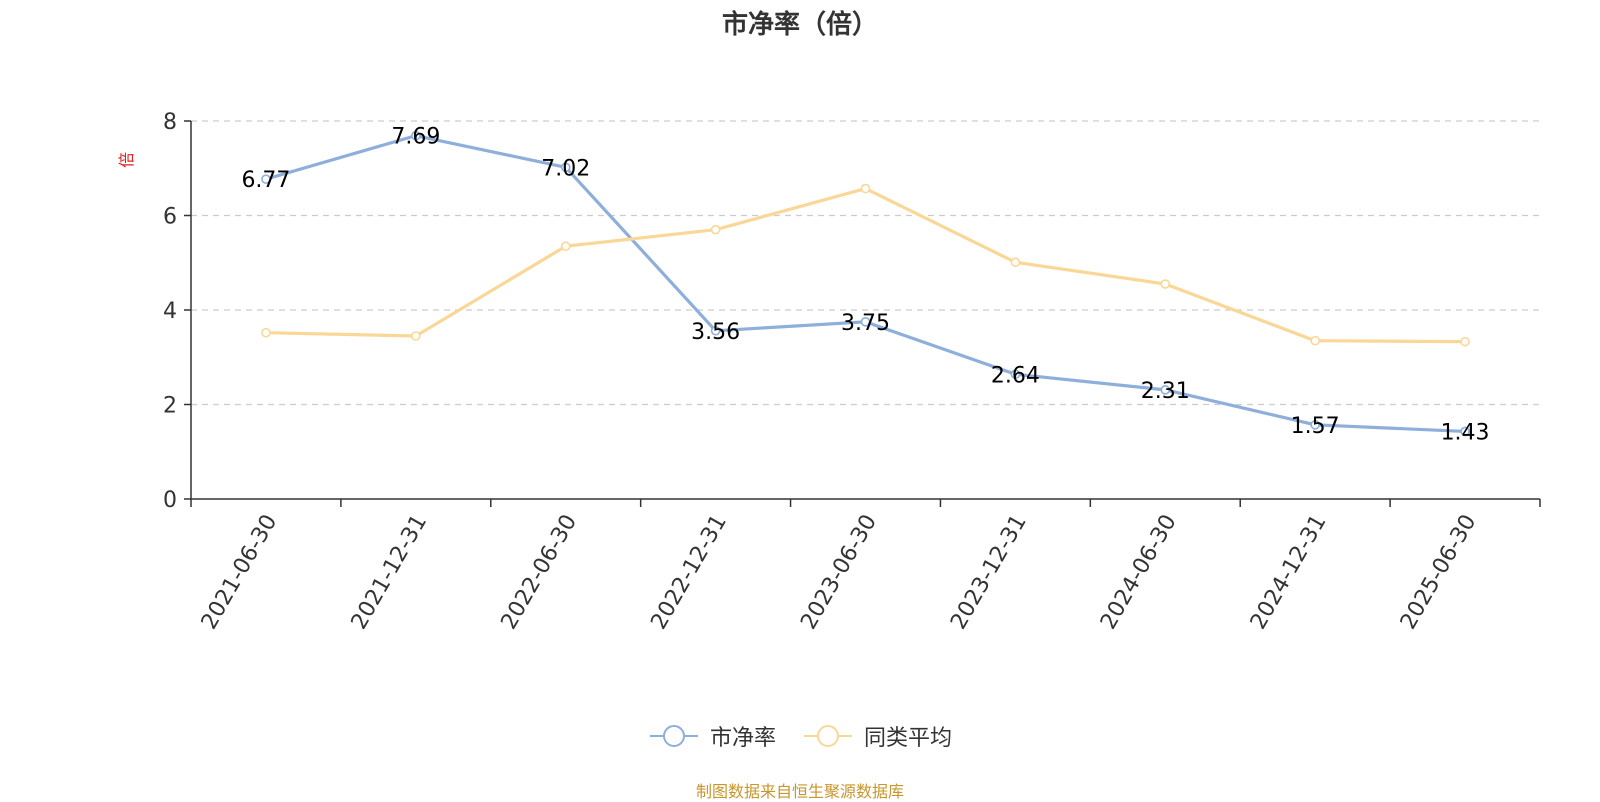 Image resolution: width=1600 pixels, height=802 pixels. What do you see at coordinates (800, 736) in the screenshot?
I see `legend: 市净率 同类平均` at bounding box center [800, 736].